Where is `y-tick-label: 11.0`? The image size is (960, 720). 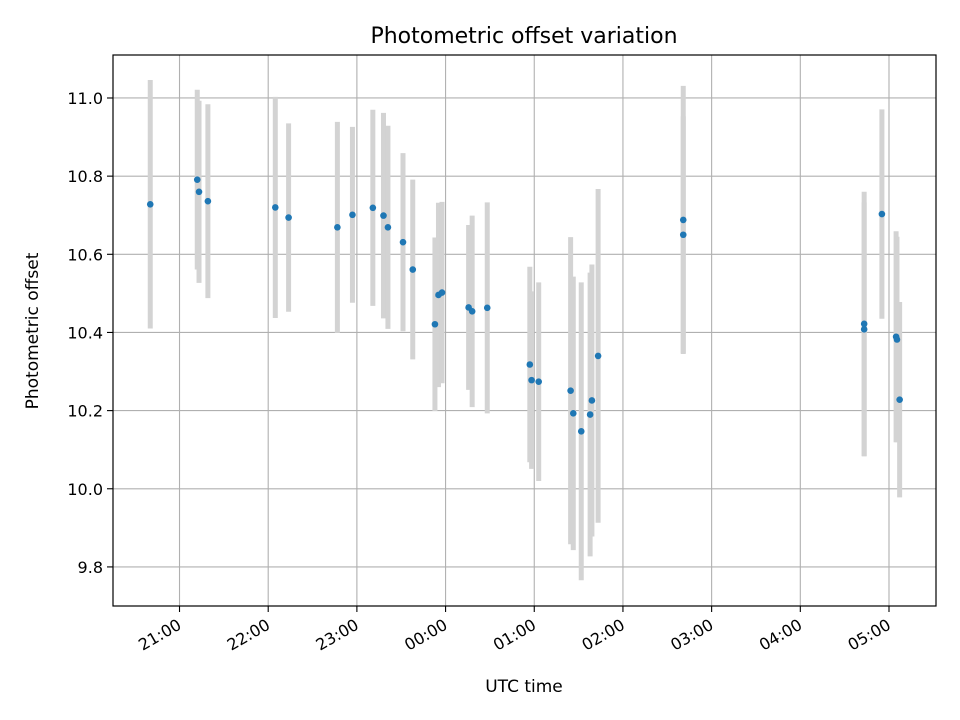
y-tick-label: 11.0 is located at coordinates (85, 98).